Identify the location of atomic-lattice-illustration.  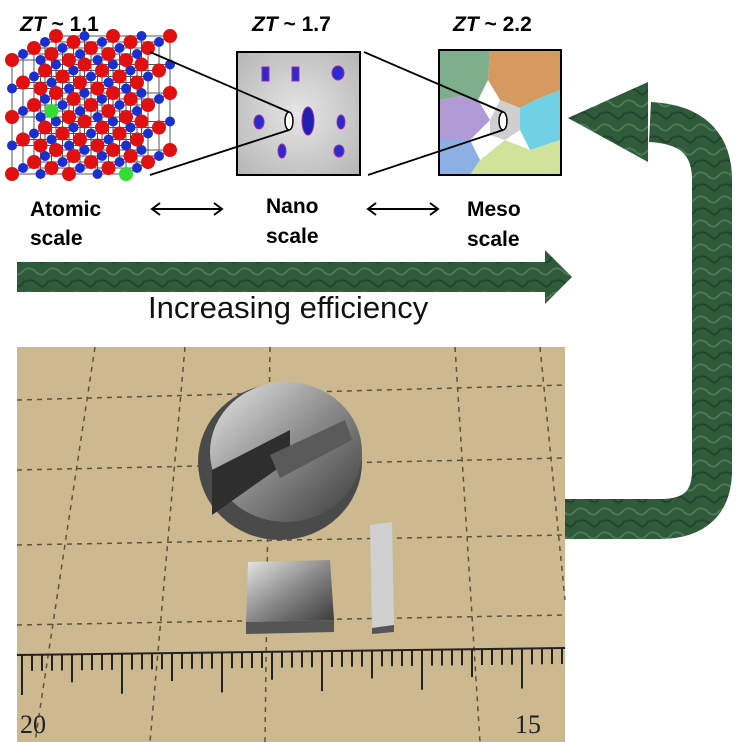
(91, 105).